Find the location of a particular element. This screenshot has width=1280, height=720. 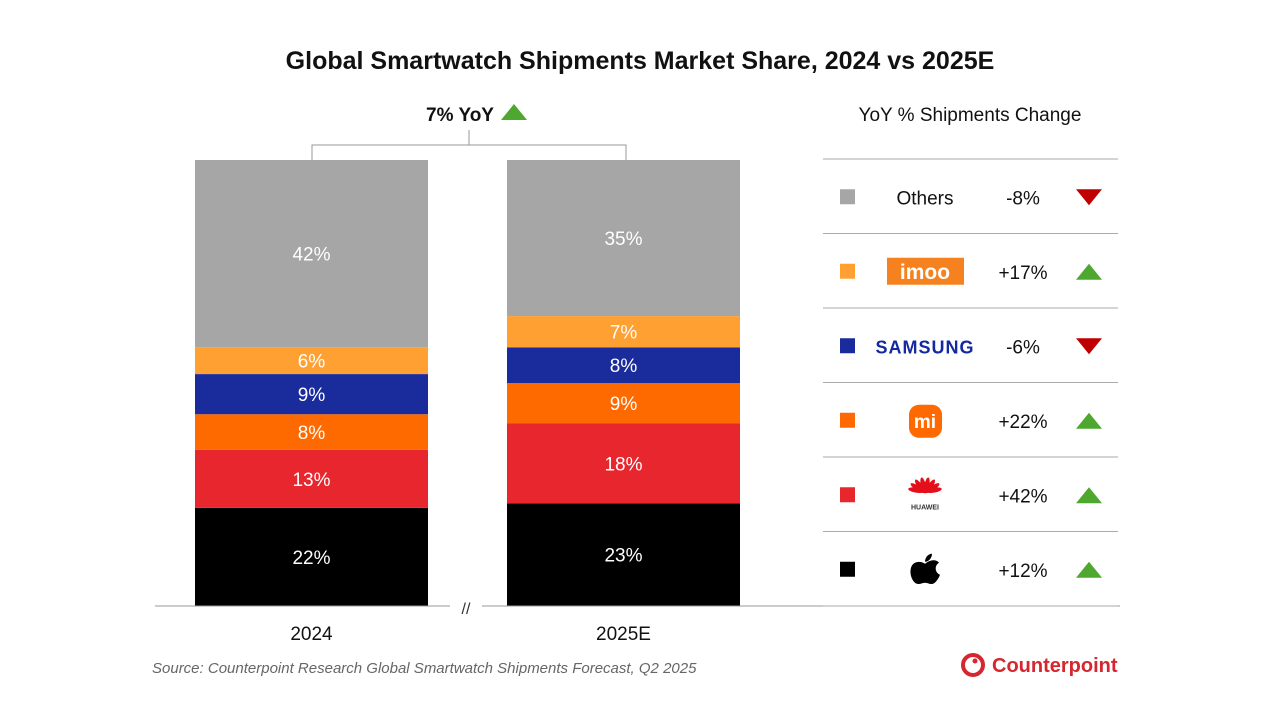

bar-segment-apple-2025E is located at coordinates (623, 554).